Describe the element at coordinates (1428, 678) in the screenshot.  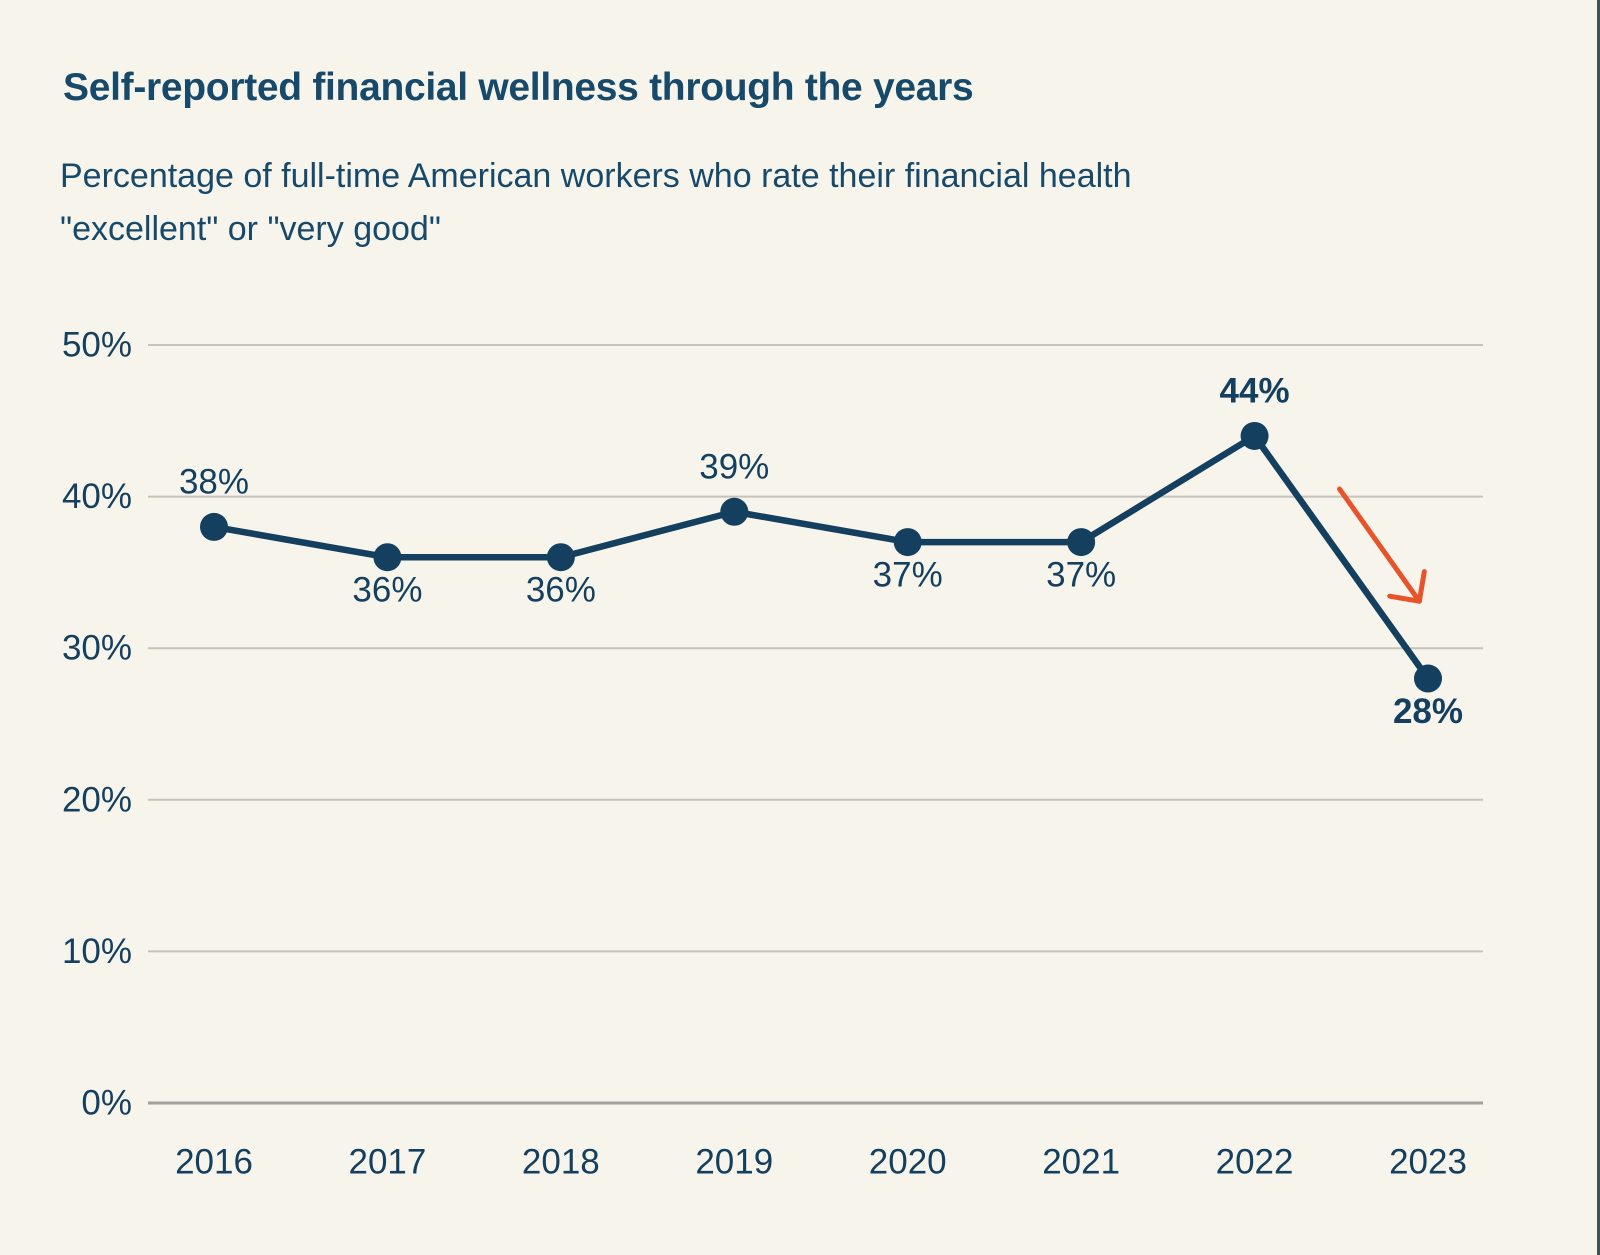
I see `data-point-2023` at that location.